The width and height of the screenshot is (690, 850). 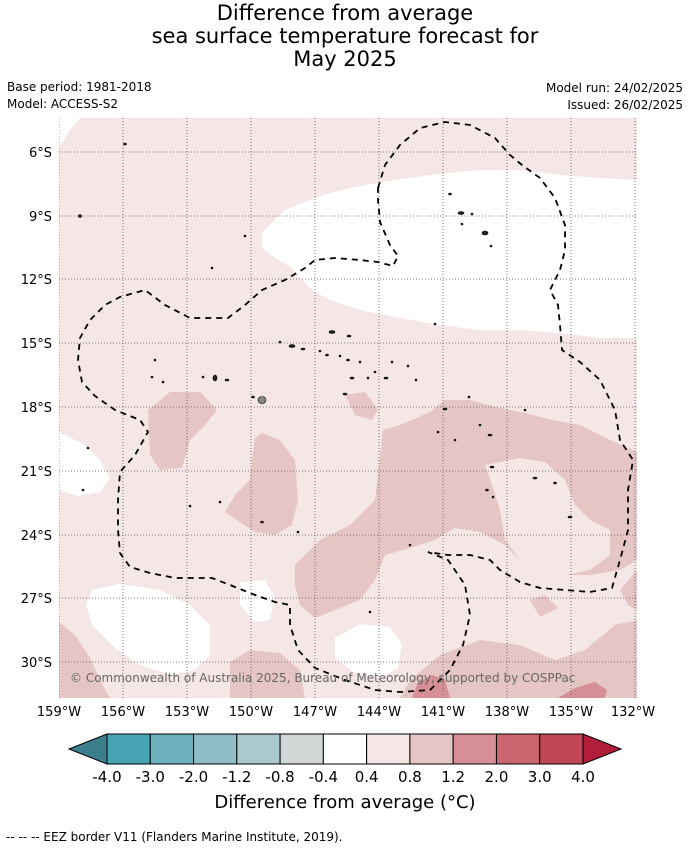 What do you see at coordinates (625, 105) in the screenshot?
I see `issued-date: Issued: 26/02/2025` at bounding box center [625, 105].